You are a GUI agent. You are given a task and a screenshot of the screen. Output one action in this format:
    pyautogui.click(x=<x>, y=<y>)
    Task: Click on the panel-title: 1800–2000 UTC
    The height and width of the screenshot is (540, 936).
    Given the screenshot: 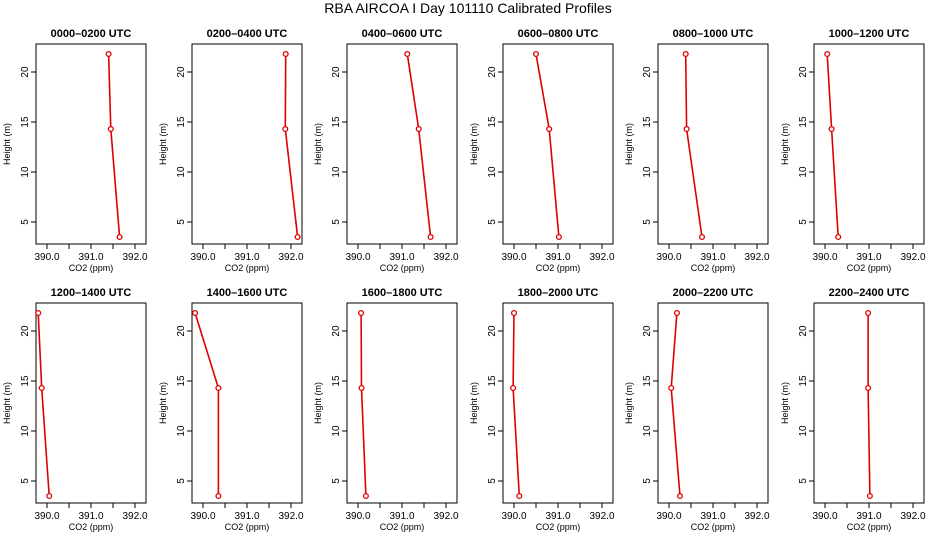 What is the action you would take?
    pyautogui.click(x=558, y=293)
    